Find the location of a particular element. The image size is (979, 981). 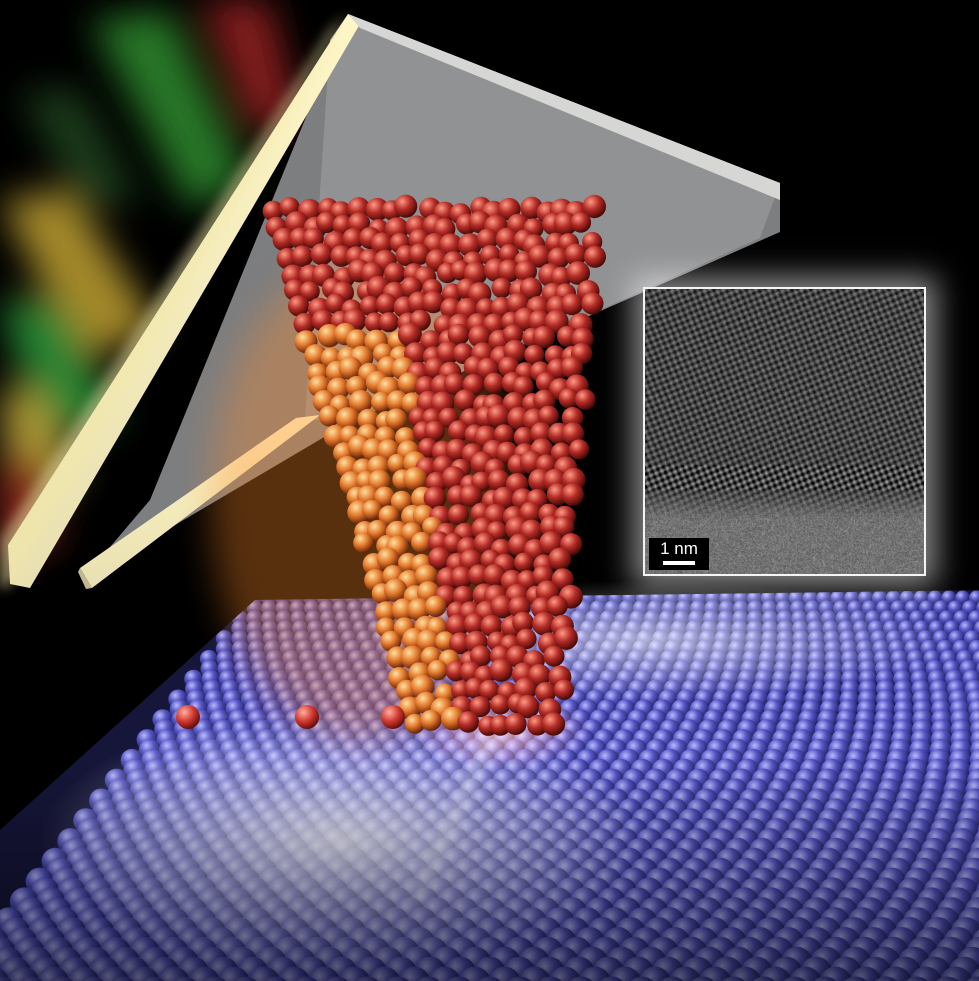

tem-lattice-image is located at coordinates (784, 431).